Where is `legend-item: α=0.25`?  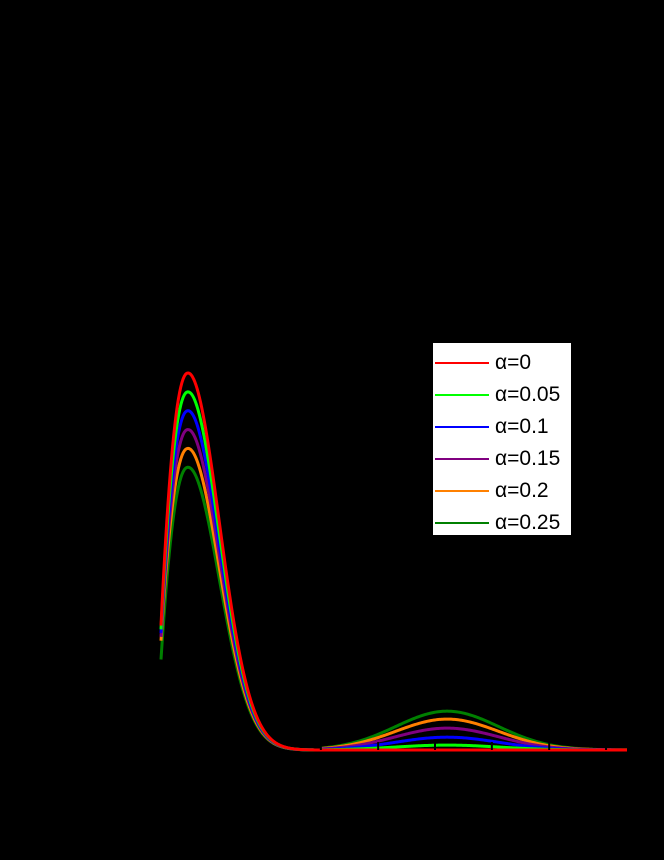
legend-item: α=0.25 is located at coordinates (502, 523).